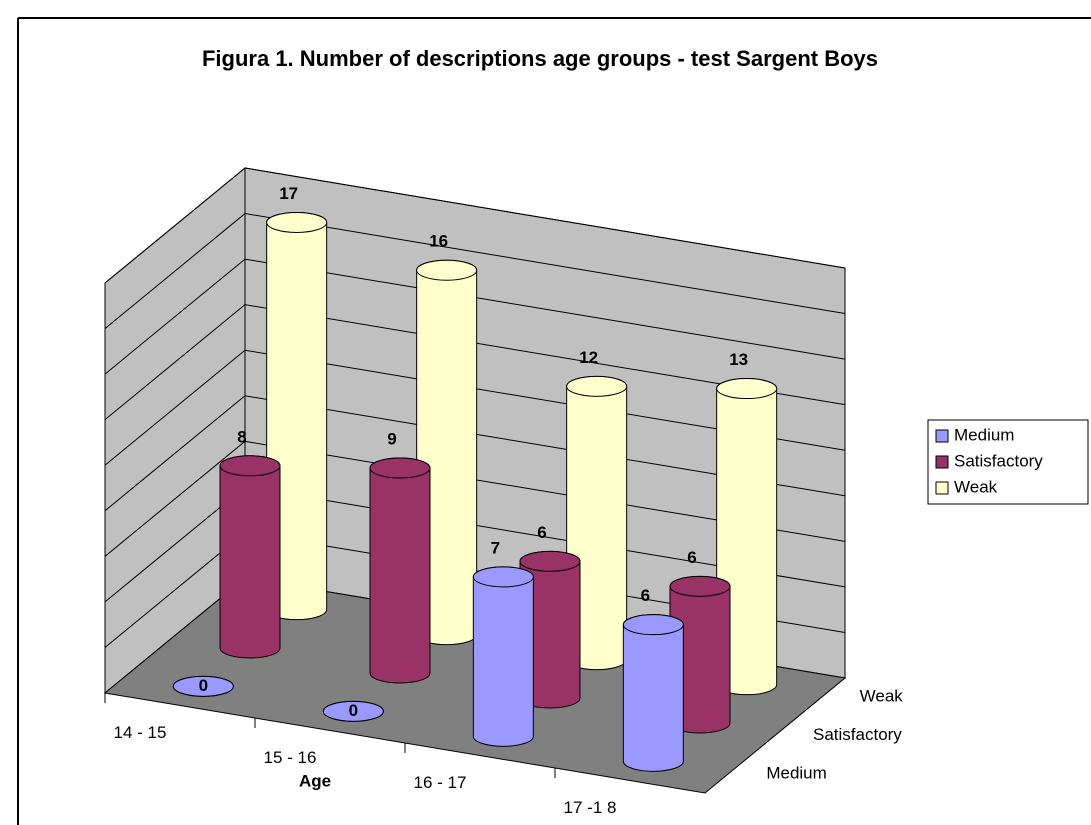 This screenshot has width=1091, height=825. What do you see at coordinates (288, 193) in the screenshot?
I see `data-label: 17` at bounding box center [288, 193].